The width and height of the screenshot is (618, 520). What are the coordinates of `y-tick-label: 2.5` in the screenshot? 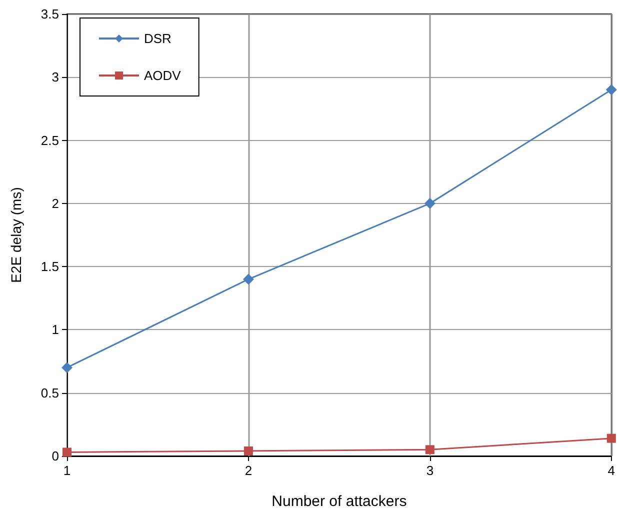 It's located at (49, 140).